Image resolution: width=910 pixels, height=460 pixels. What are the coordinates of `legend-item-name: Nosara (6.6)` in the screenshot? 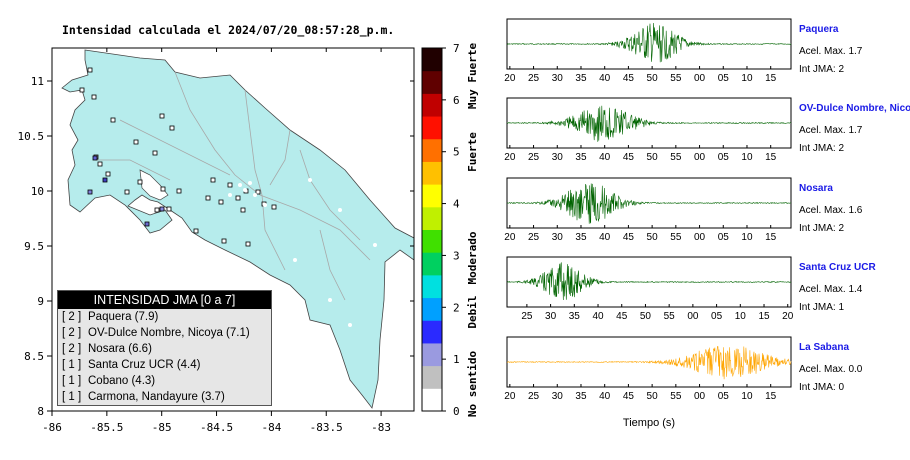 It's located at (120, 349).